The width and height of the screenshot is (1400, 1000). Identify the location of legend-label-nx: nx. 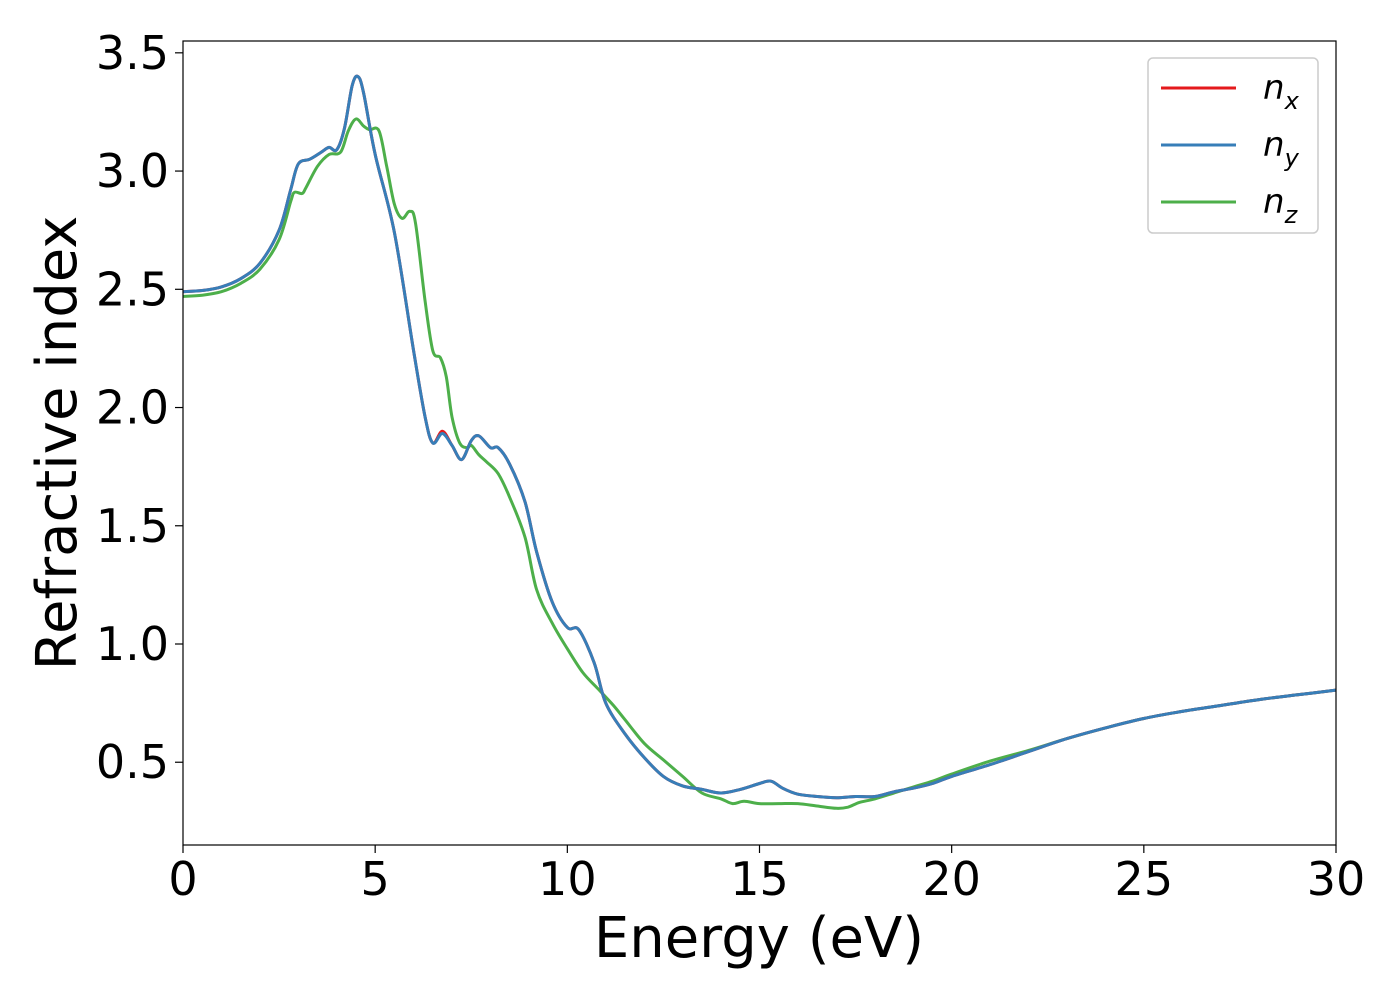
(1281, 91).